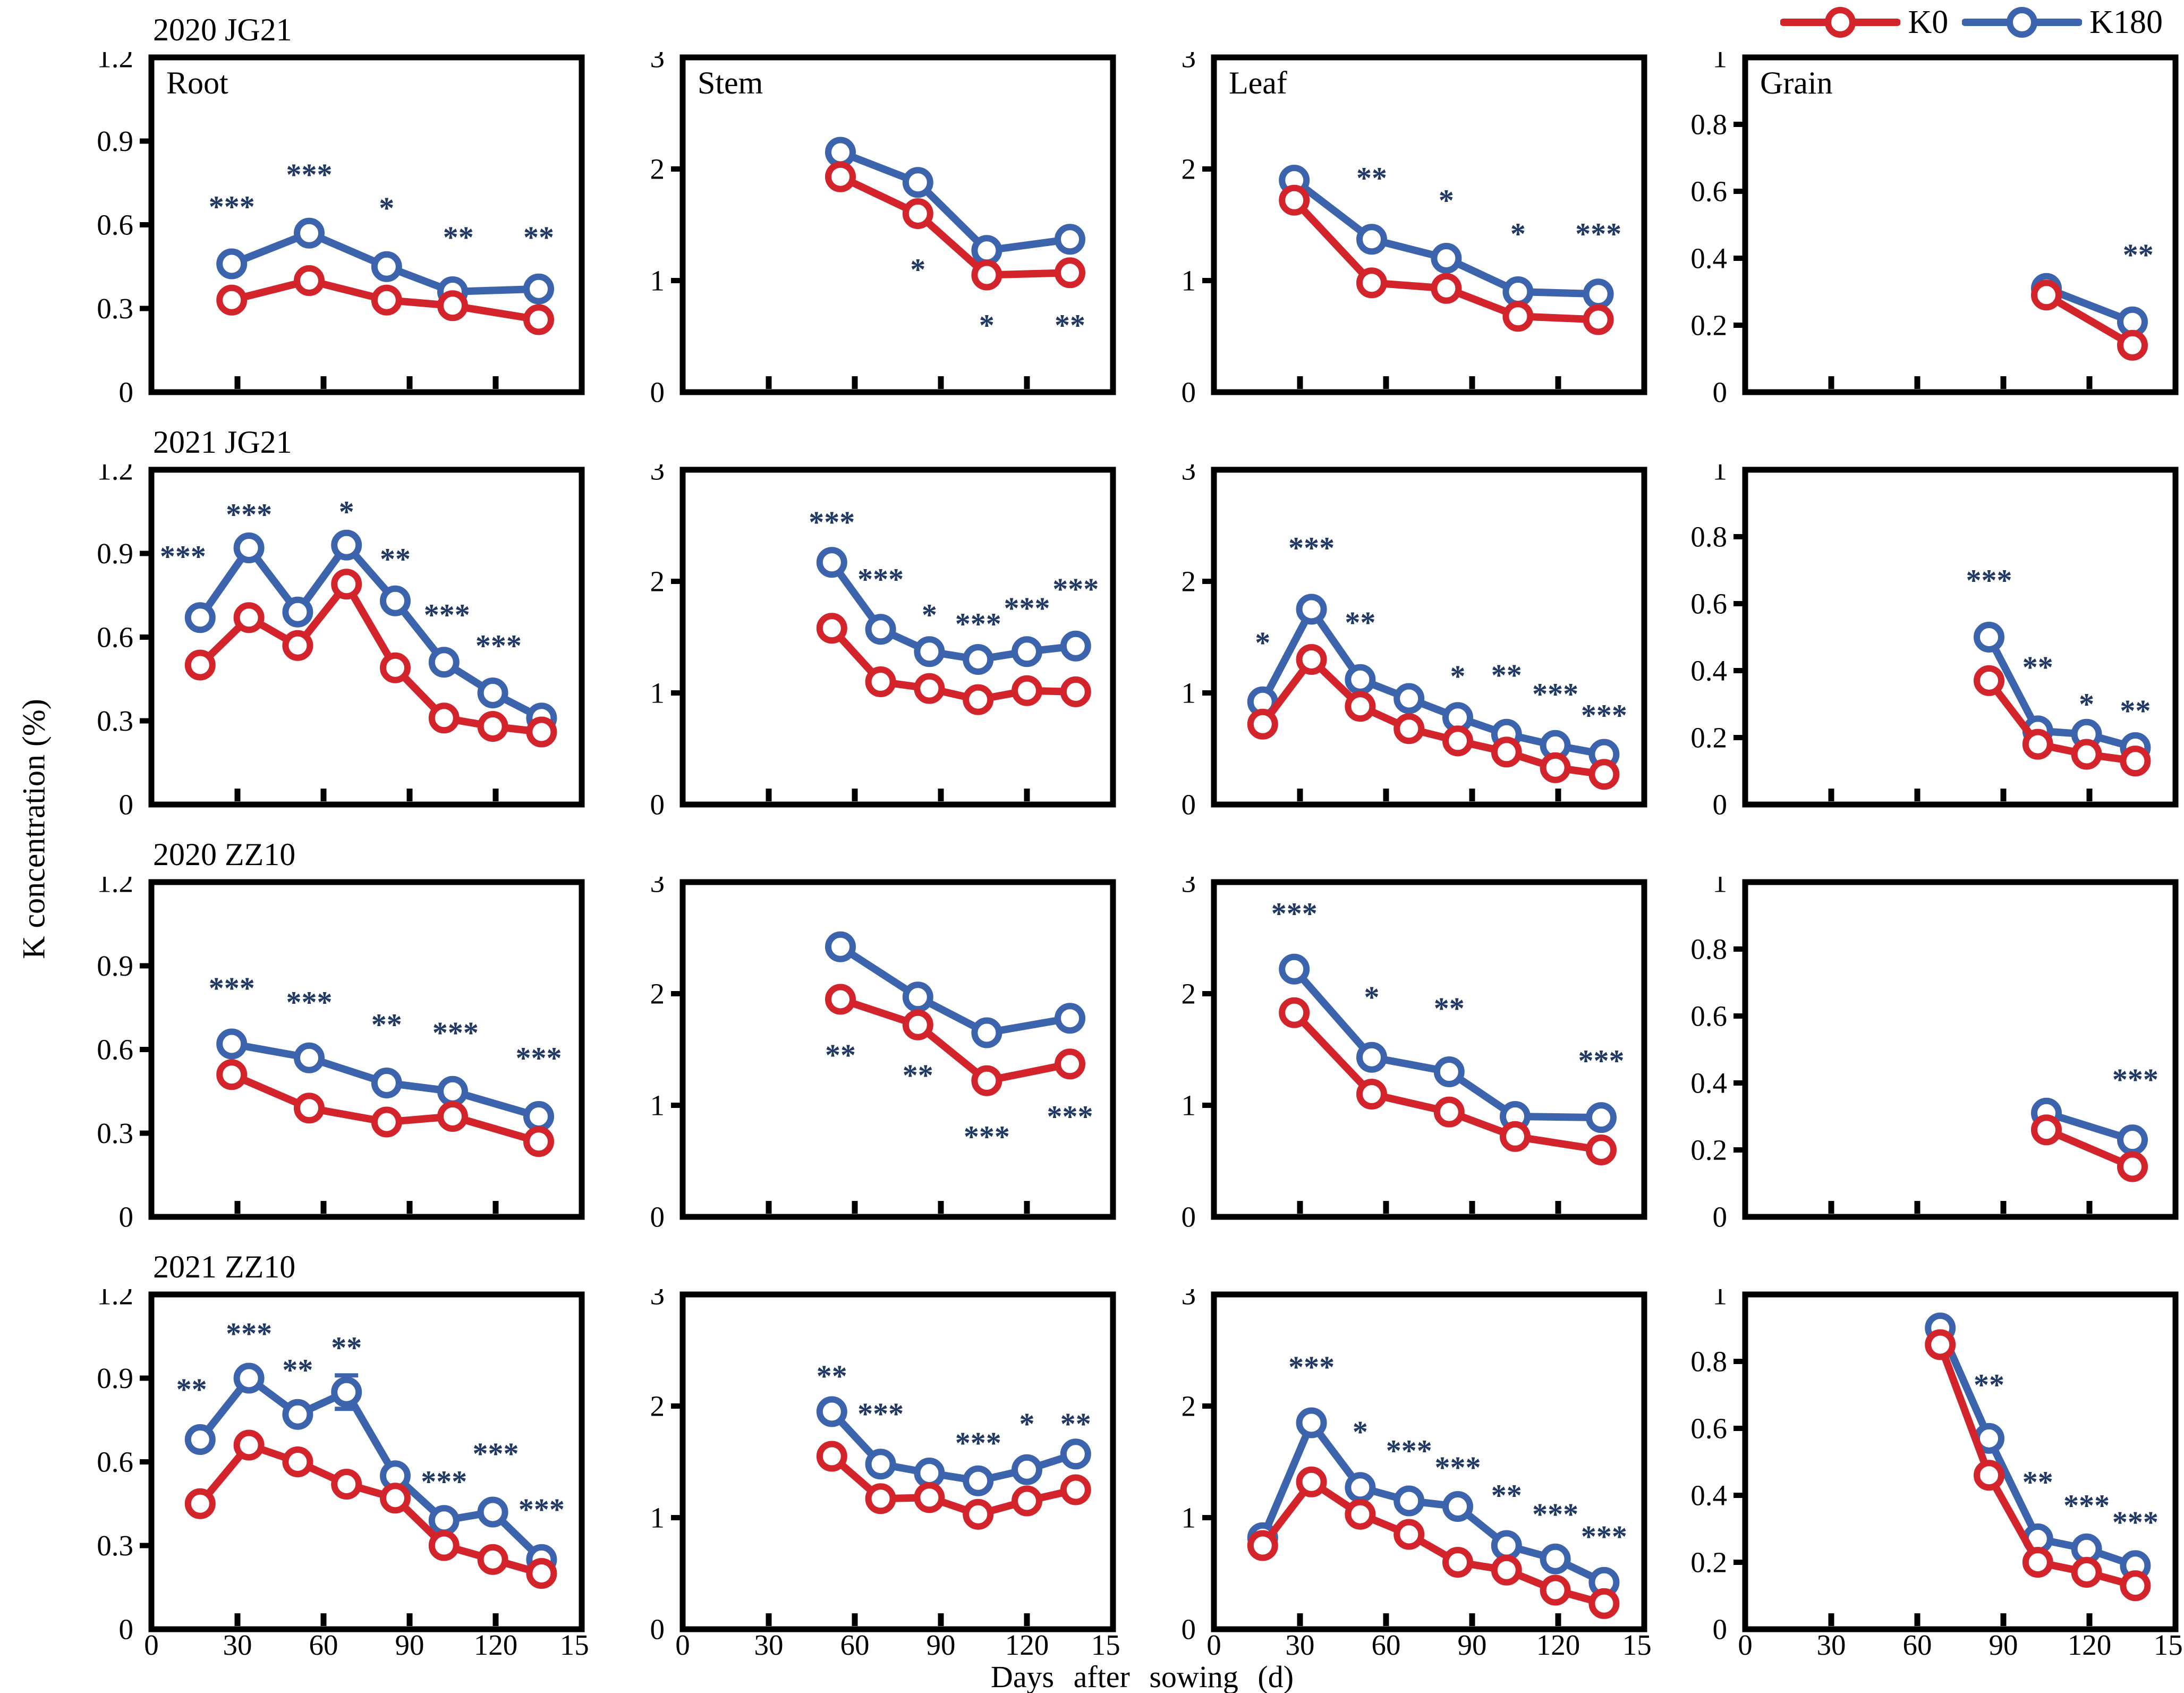 This screenshot has height=1693, width=2184. I want to click on chart-2021-zz10-leaf: 01230306090120150******************, so click(1417, 1475).